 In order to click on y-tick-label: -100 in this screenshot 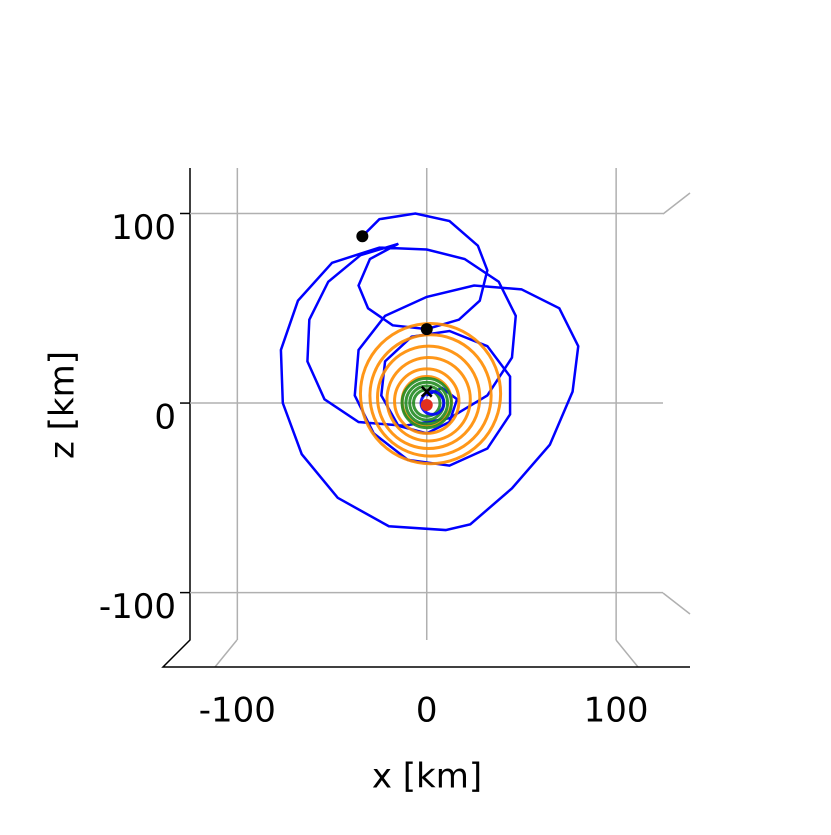, I will do `click(137, 607)`.